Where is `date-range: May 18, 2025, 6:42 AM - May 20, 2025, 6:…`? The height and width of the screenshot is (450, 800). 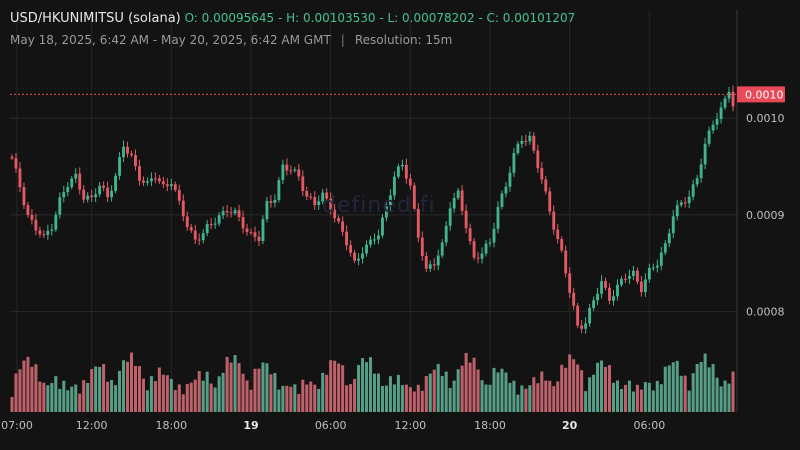 date-range: May 18, 2025, 6:42 AM - May 20, 2025, 6:… is located at coordinates (170, 40).